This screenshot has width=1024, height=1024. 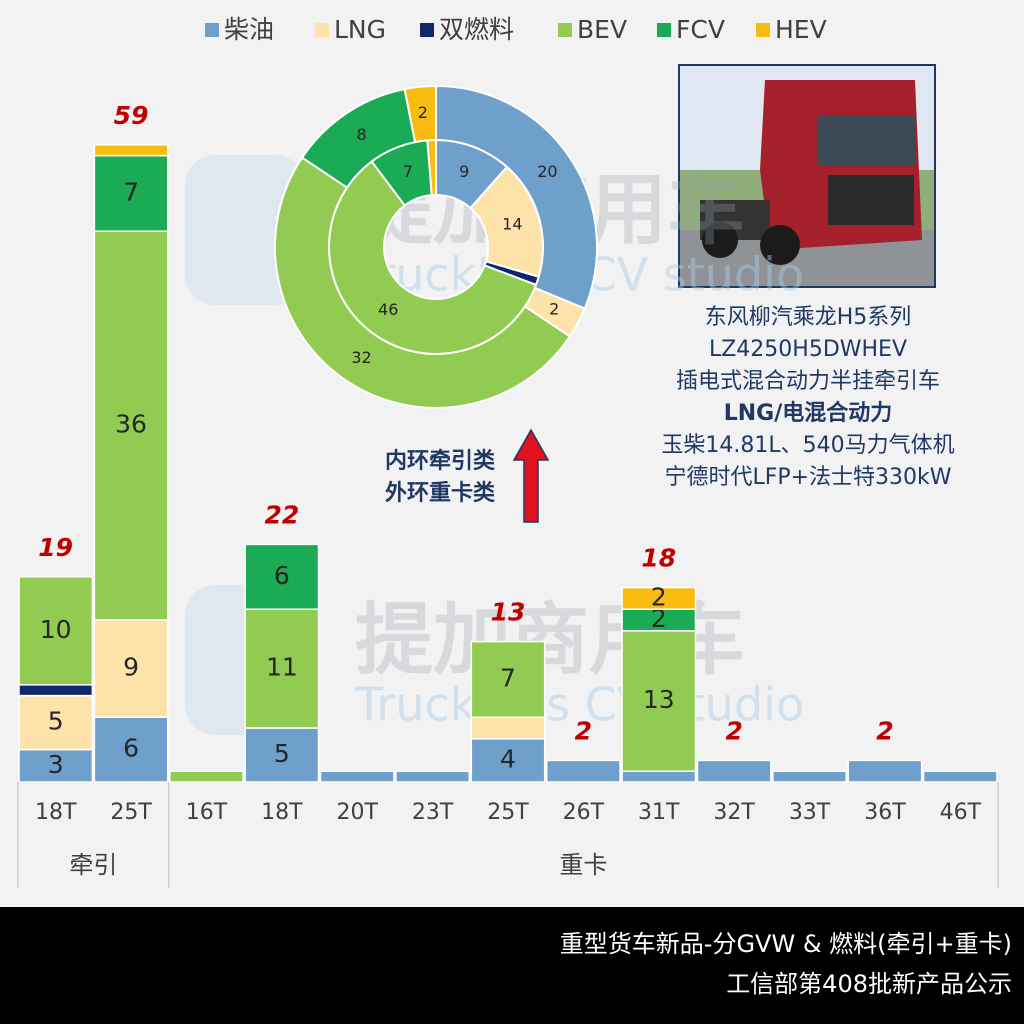 I want to click on donut-label: 7, so click(x=408, y=171).